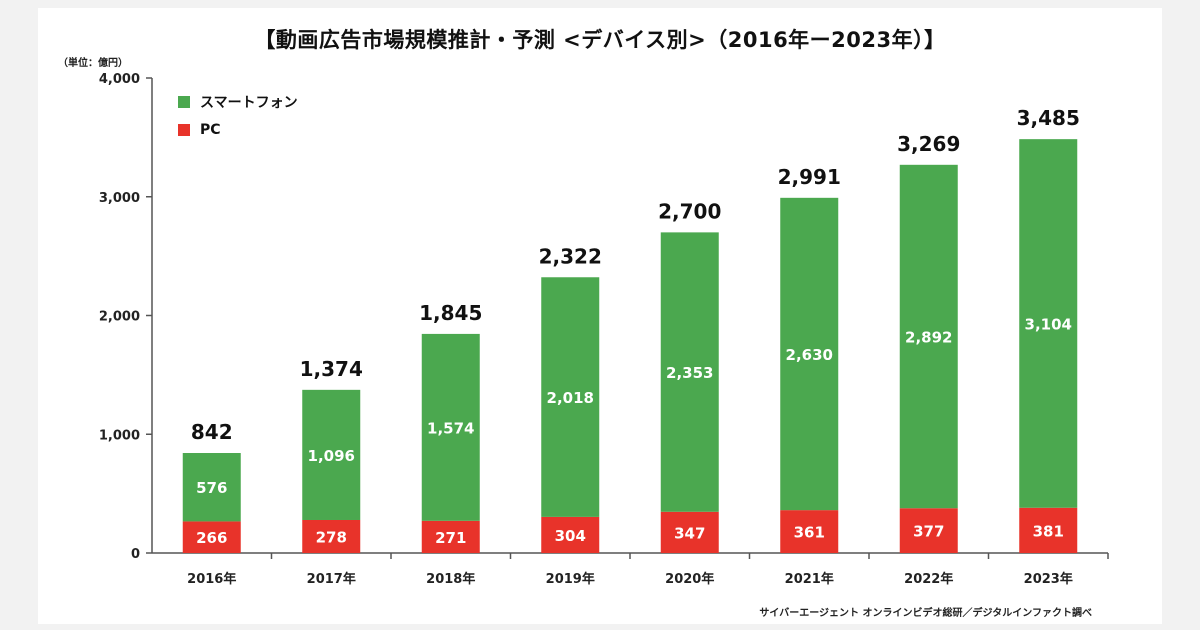 The width and height of the screenshot is (1200, 630). I want to click on legend-item-smartphone: スマートフォン, so click(238, 102).